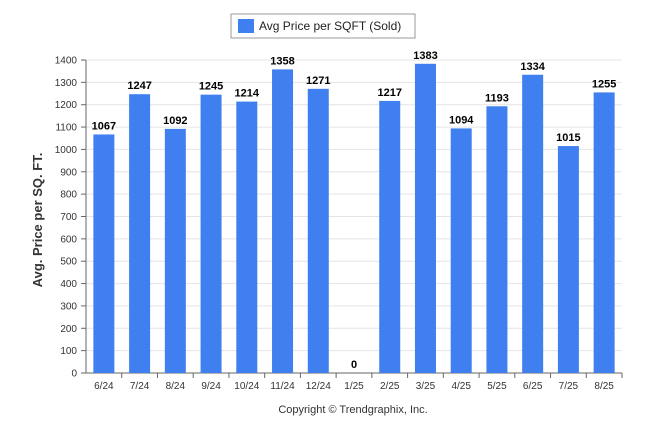 The image size is (646, 434). What do you see at coordinates (211, 87) in the screenshot?
I see `data-label: 1245` at bounding box center [211, 87].